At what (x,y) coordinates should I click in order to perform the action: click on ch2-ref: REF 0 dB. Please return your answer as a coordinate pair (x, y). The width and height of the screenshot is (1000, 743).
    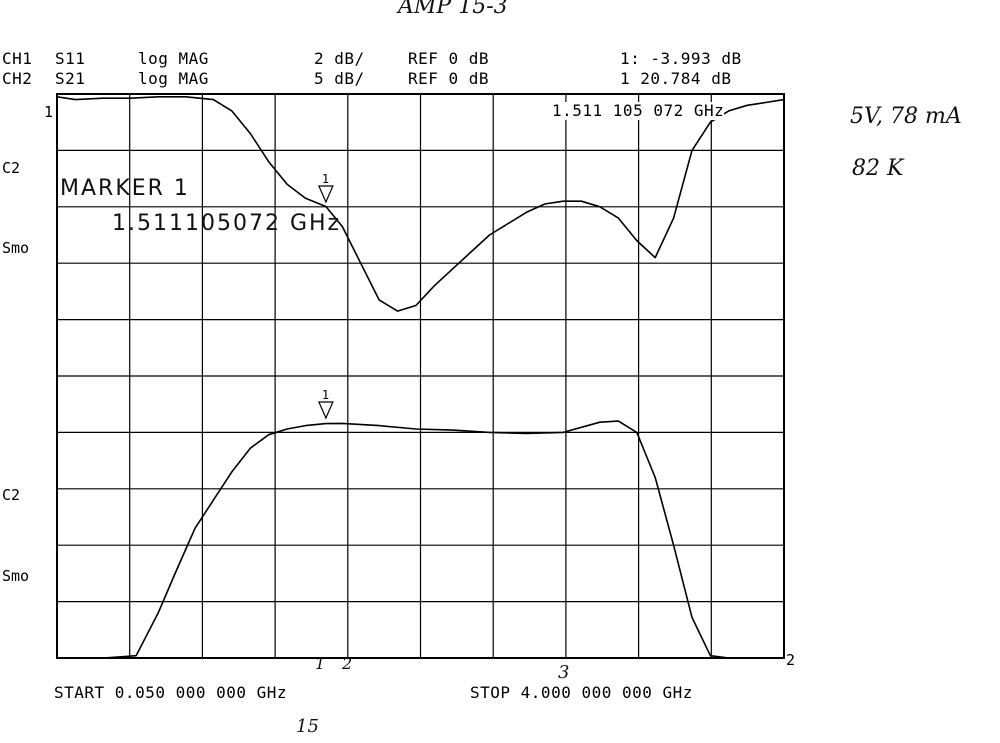
    Looking at the image, I should click on (449, 78).